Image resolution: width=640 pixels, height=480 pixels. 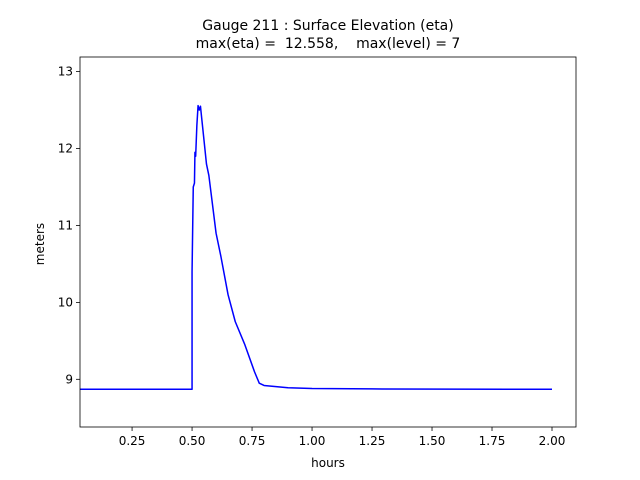 What do you see at coordinates (552, 441) in the screenshot?
I see `x-tick-label: 2.00` at bounding box center [552, 441].